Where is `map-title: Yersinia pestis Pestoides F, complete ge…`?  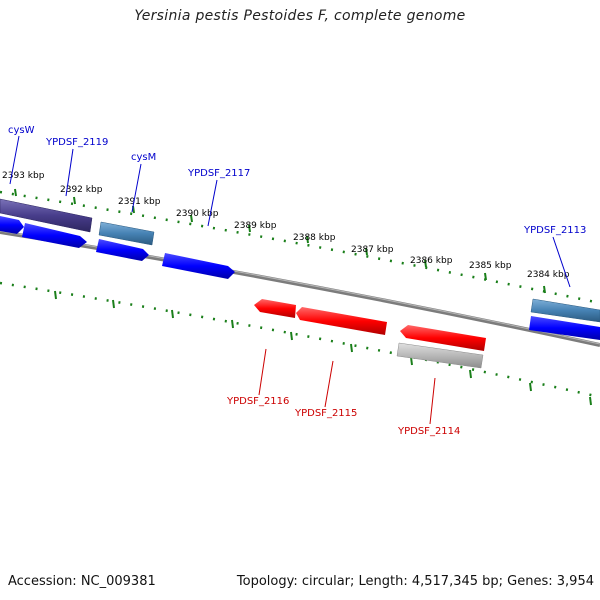
map-title: Yersinia pestis Pestoides F, complete ge… is located at coordinates (300, 16).